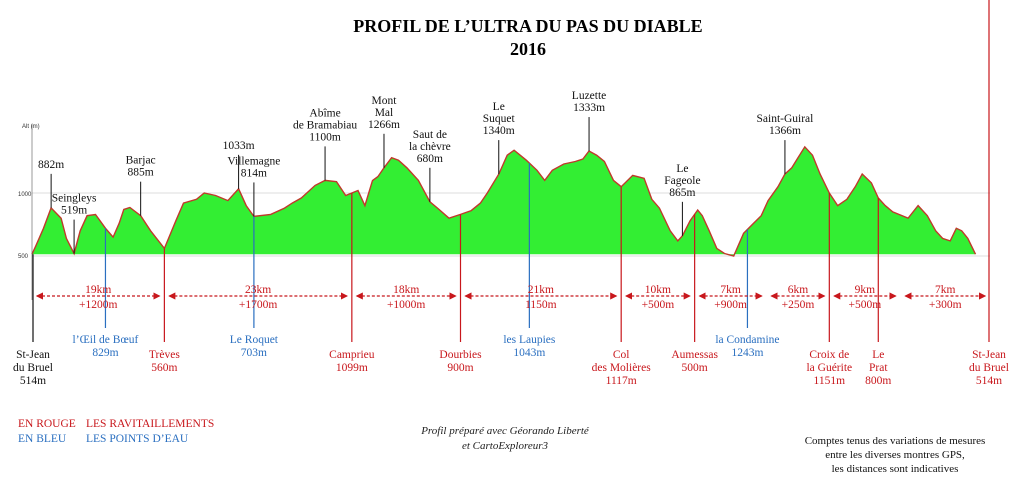 Image resolution: width=1024 pixels, height=488 pixels. What do you see at coordinates (430, 147) in the screenshot?
I see `peak-name: la chèvre` at bounding box center [430, 147].